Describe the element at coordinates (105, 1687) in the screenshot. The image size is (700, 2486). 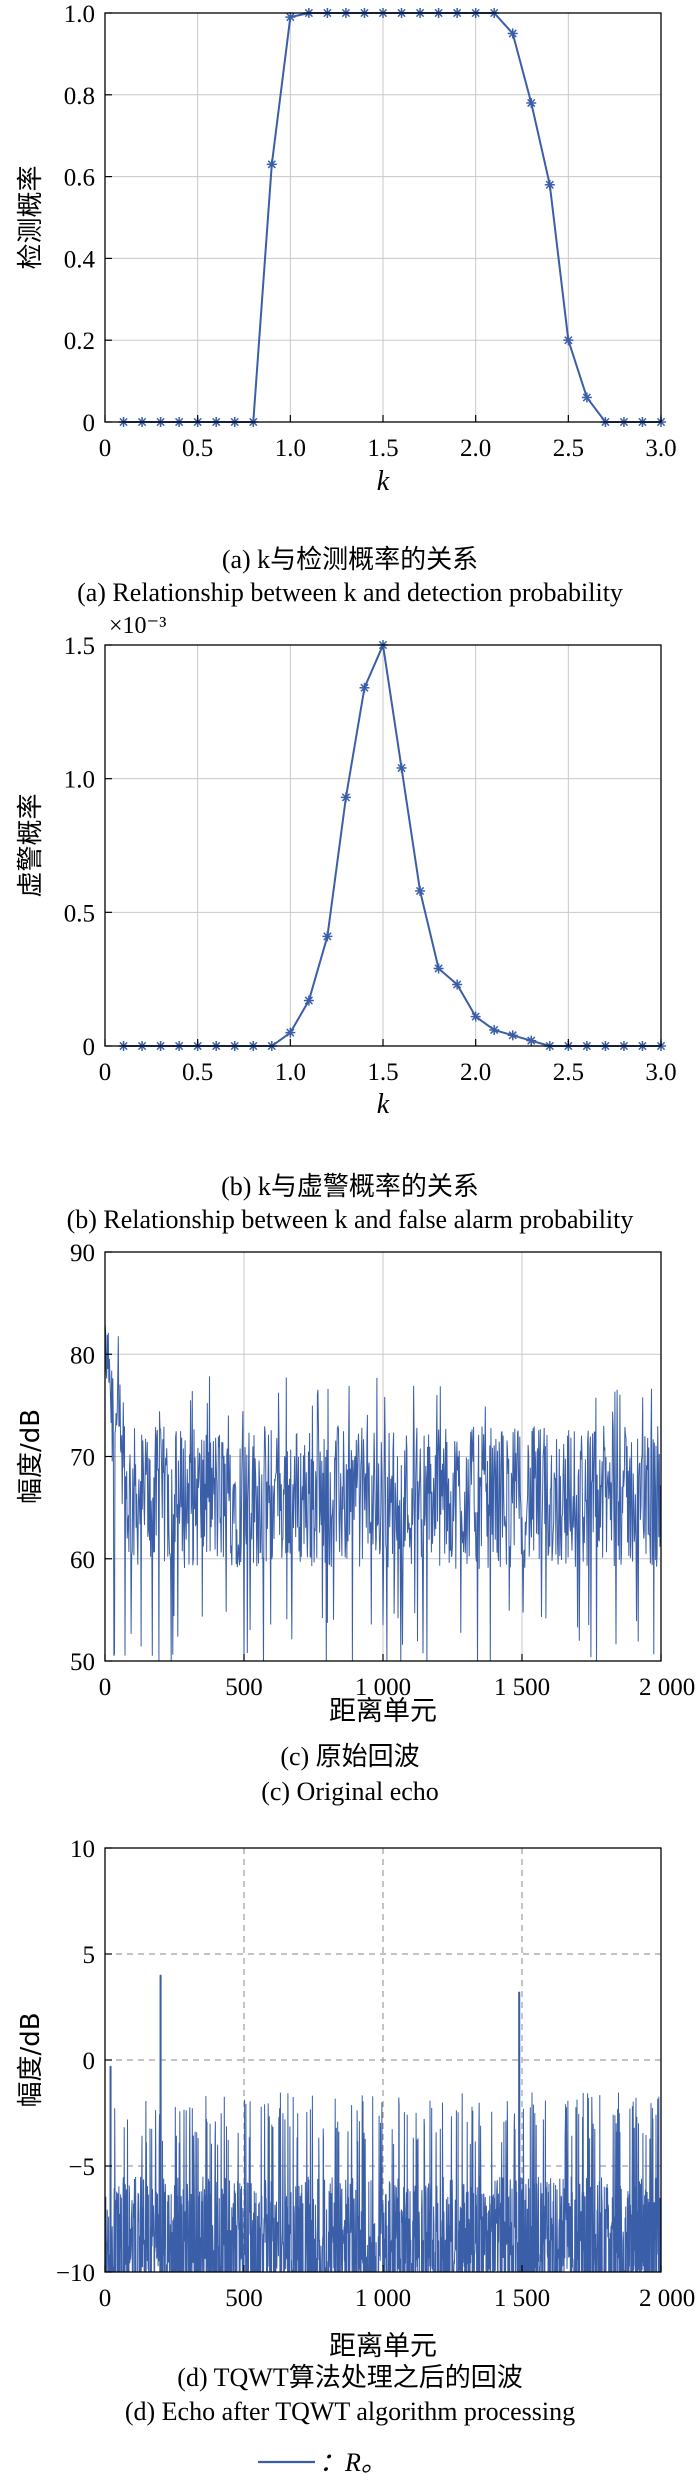
I see `chart-c-xtick-label-0: 0` at that location.